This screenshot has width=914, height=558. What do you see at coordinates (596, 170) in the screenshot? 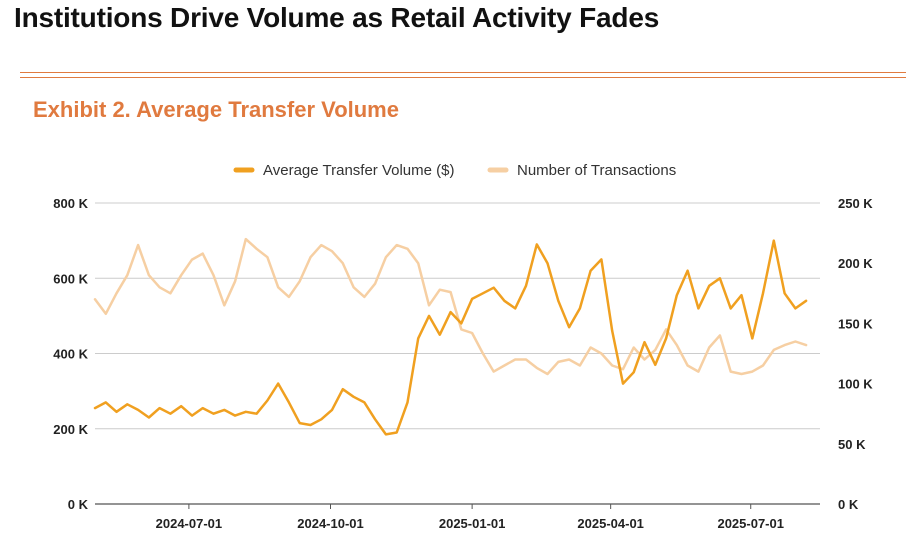
I see `legend-label-transactions: Number of Transactions` at bounding box center [596, 170].